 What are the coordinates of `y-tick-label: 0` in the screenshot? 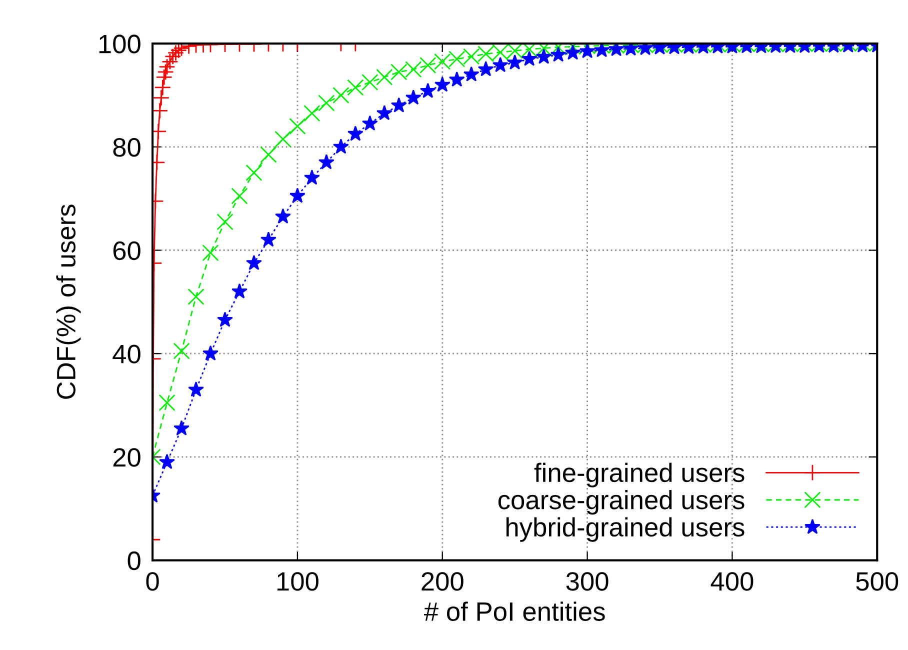 It's located at (134, 560).